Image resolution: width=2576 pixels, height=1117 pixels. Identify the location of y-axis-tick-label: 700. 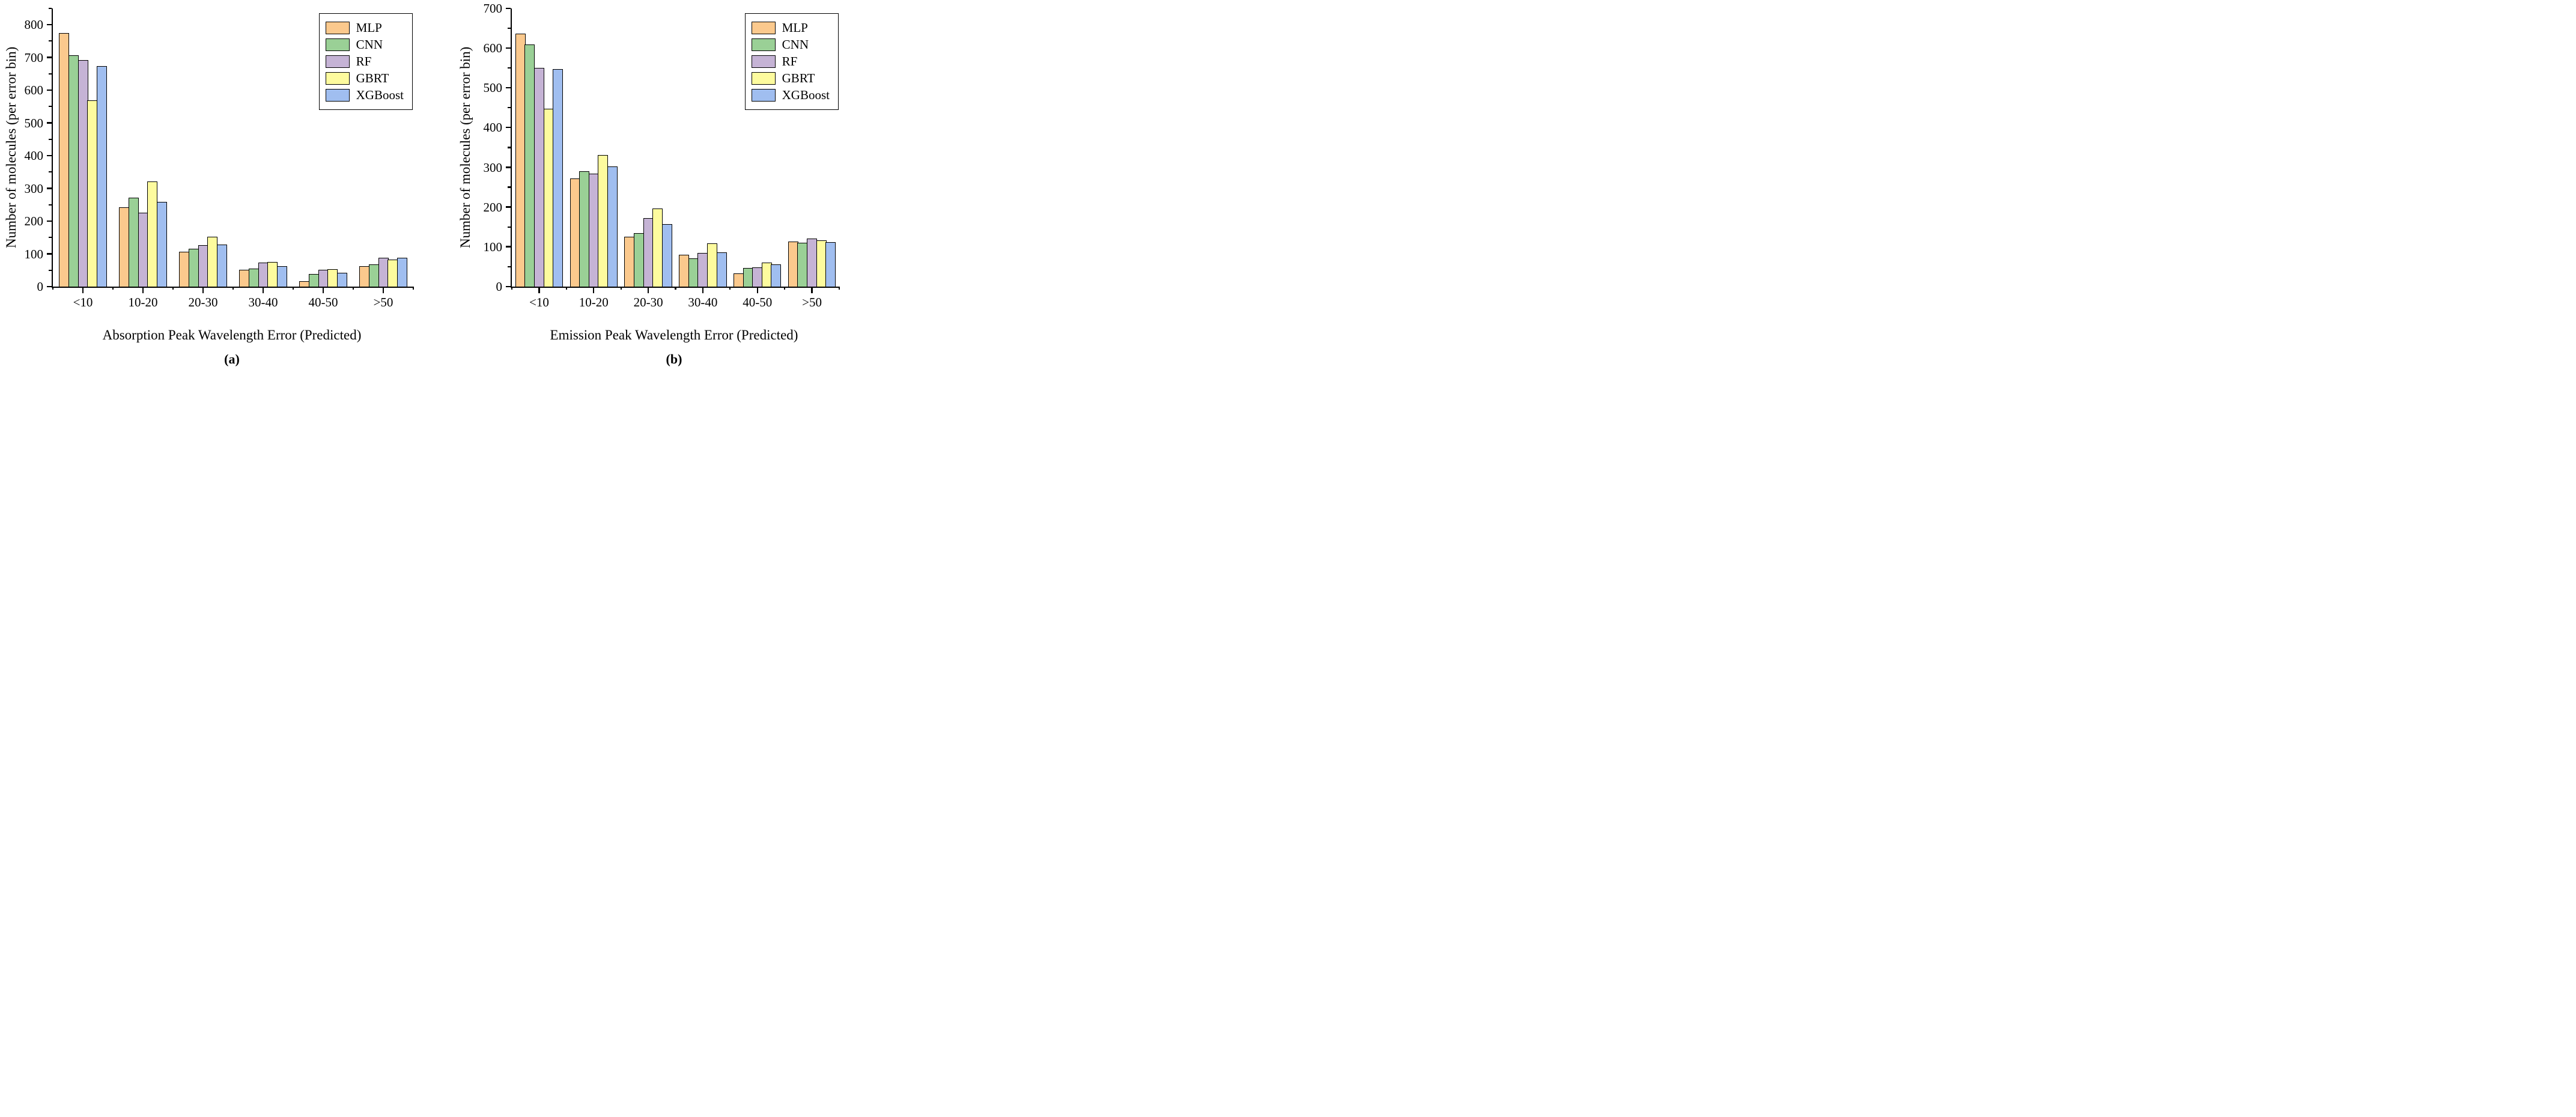
(34, 57).